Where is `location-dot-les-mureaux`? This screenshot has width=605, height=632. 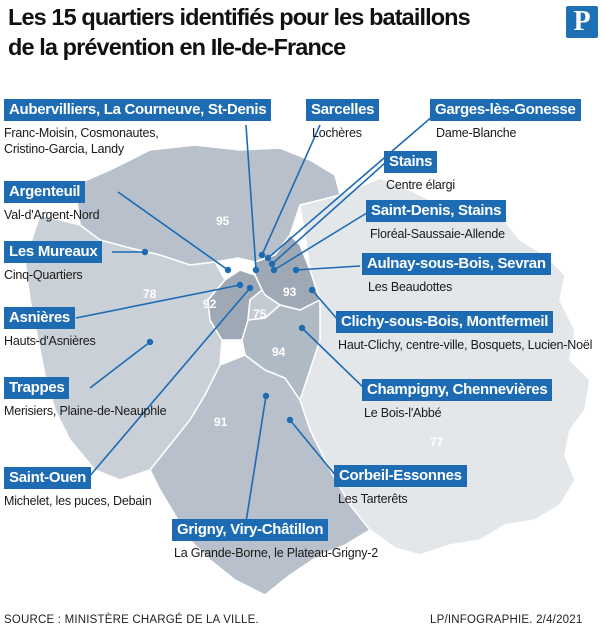 location-dot-les-mureaux is located at coordinates (145, 252).